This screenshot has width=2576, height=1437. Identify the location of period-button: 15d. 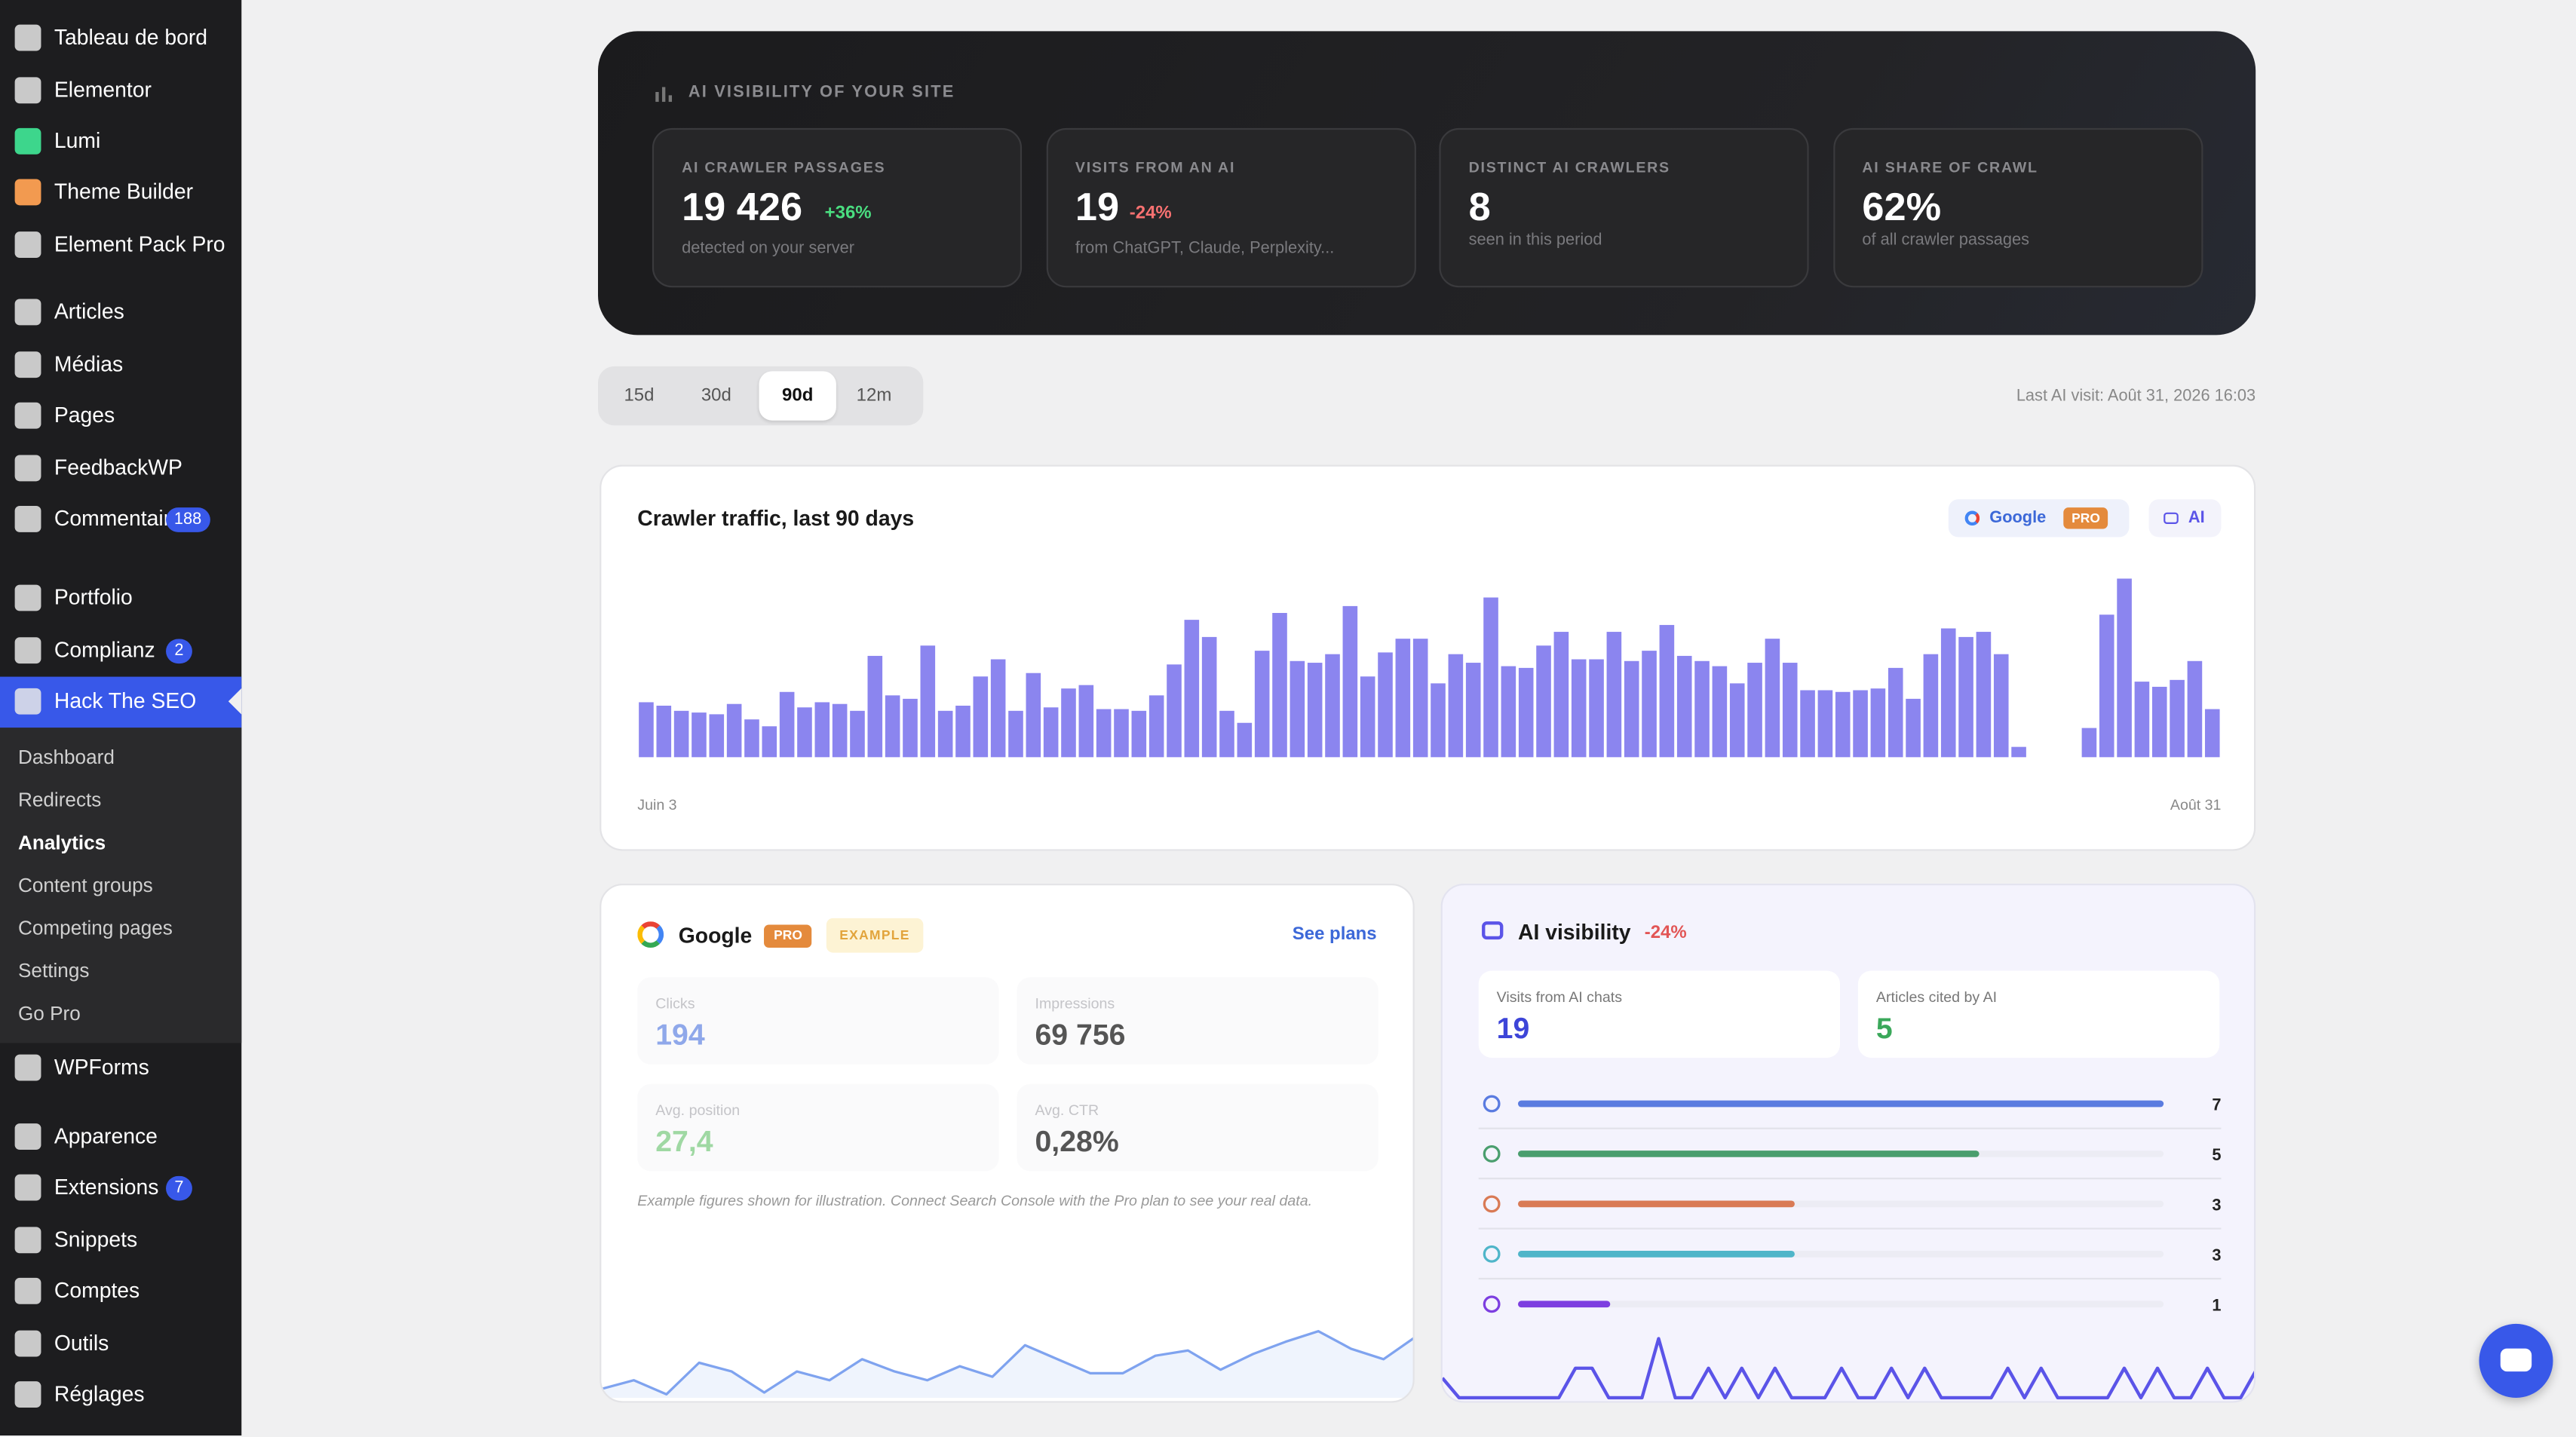
(639, 395).